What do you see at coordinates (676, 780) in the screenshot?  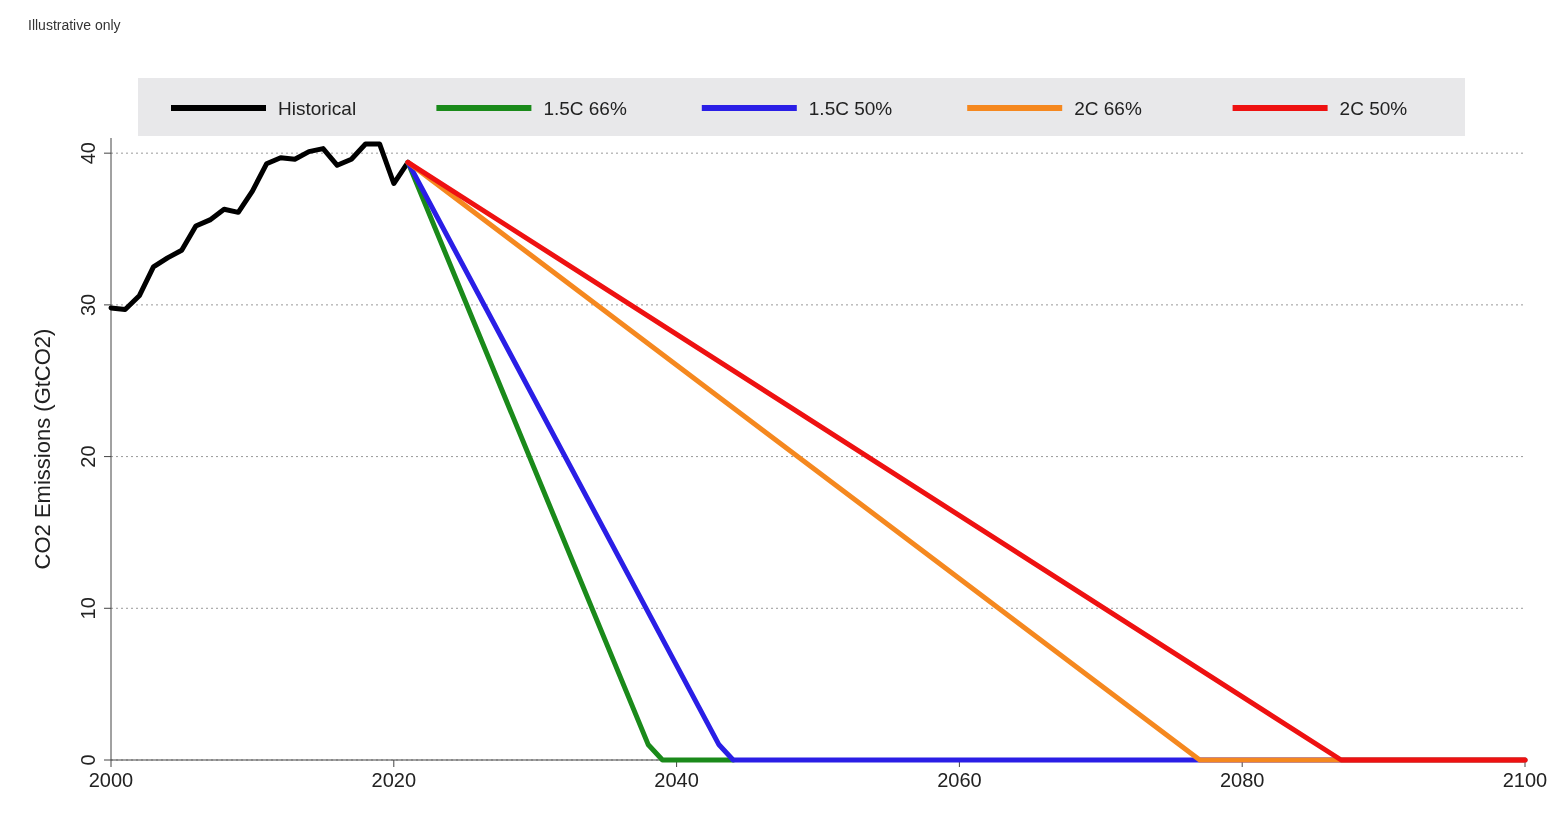 I see `x-tick-label: 2040` at bounding box center [676, 780].